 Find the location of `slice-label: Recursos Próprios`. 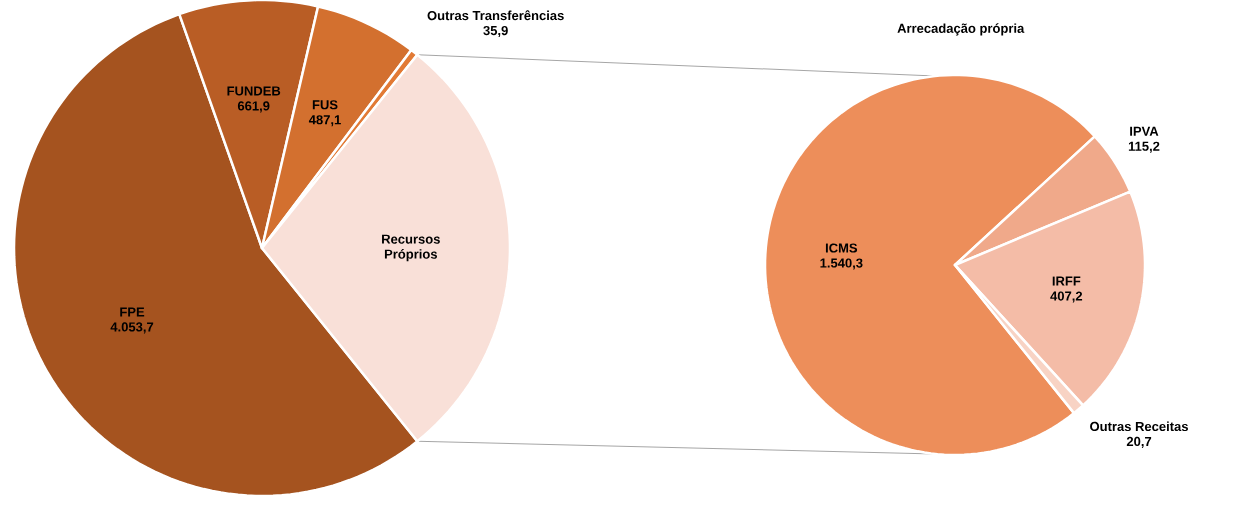

slice-label: Recursos Próprios is located at coordinates (411, 248).